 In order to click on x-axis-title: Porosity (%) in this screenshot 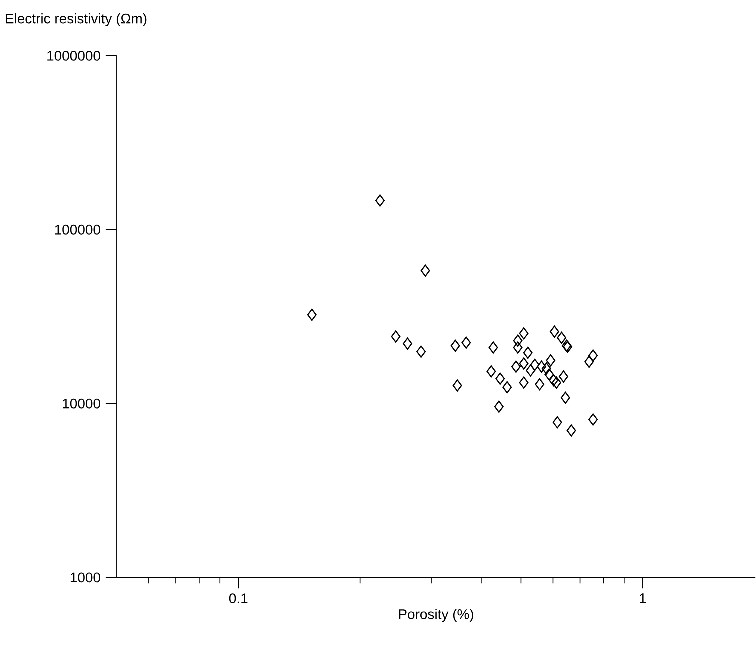, I will do `click(436, 615)`.